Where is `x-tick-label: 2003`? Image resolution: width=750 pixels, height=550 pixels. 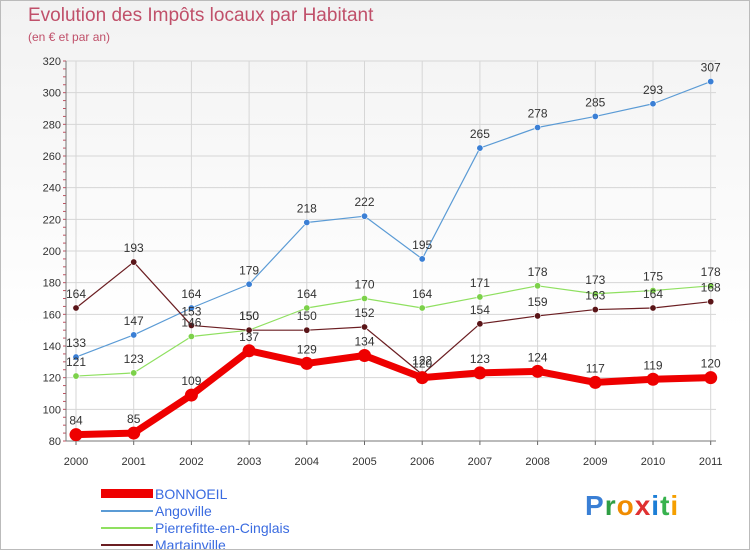 x-tick-label: 2003 is located at coordinates (249, 462).